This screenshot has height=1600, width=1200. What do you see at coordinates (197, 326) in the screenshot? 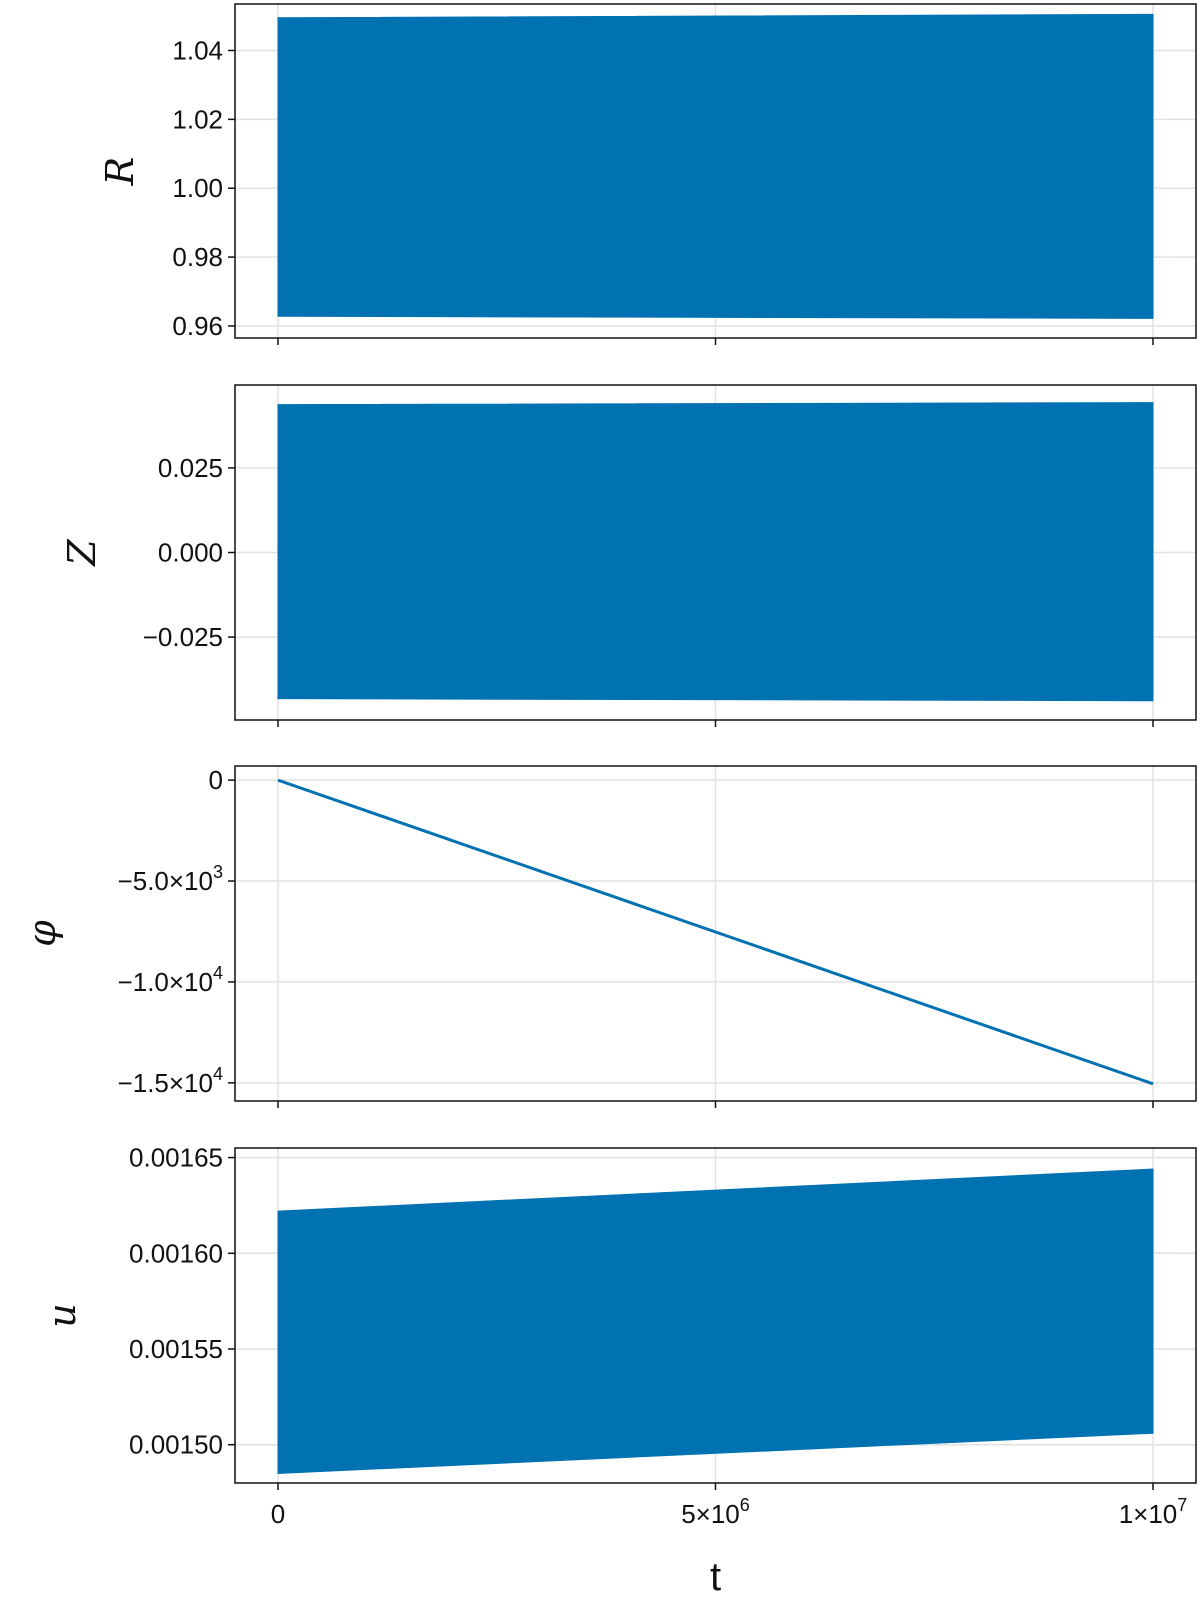
I see `y-tick-label: 0.96` at bounding box center [197, 326].